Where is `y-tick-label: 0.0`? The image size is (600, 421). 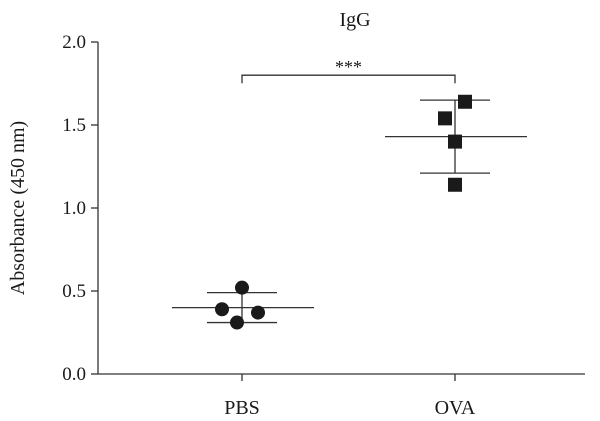
y-tick-label: 0.0 is located at coordinates (74, 374).